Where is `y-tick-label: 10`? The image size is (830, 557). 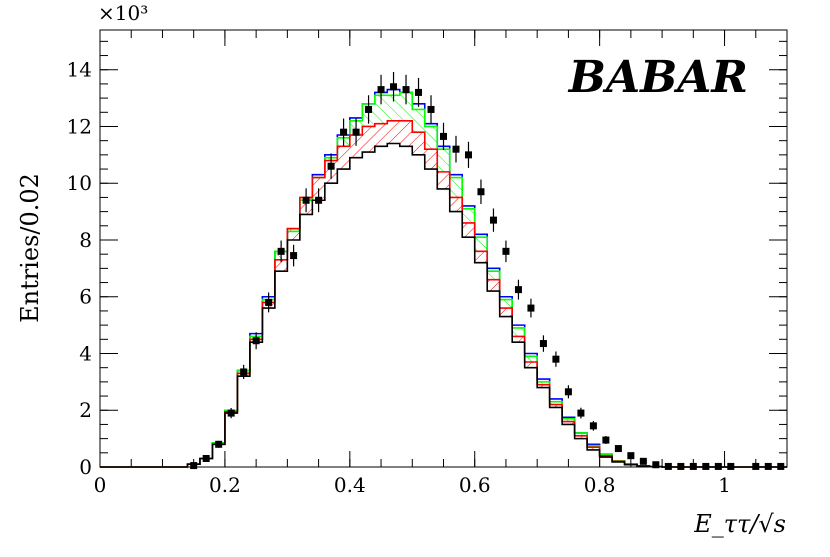
y-tick-label: 10 is located at coordinates (79, 183).